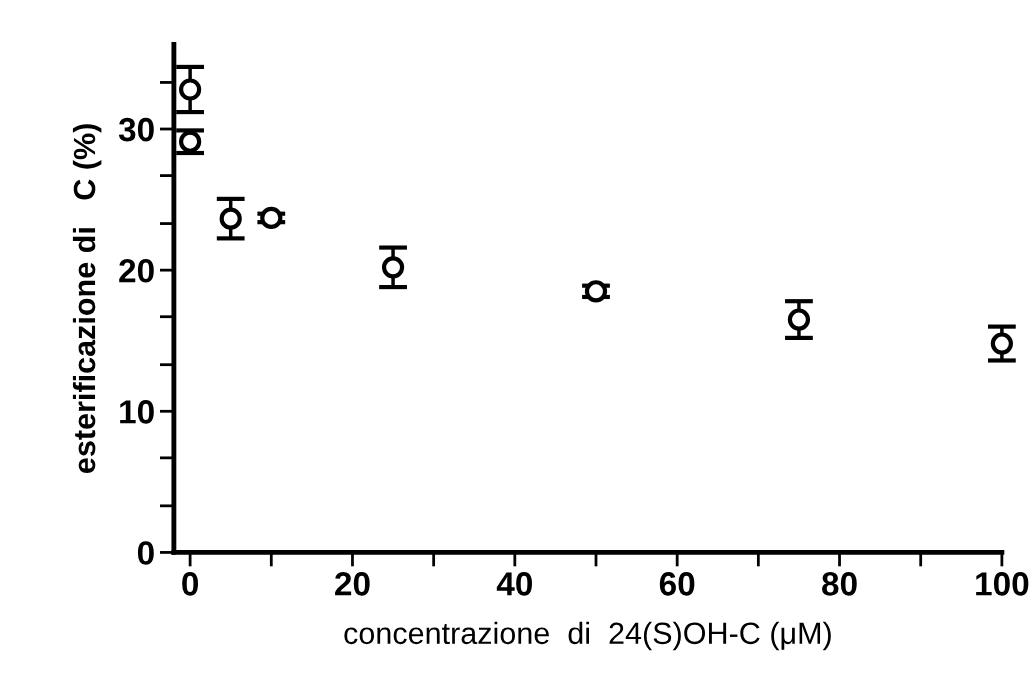 Image resolution: width=1035 pixels, height=682 pixels. What do you see at coordinates (190, 584) in the screenshot?
I see `x-tick-label: 0` at bounding box center [190, 584].